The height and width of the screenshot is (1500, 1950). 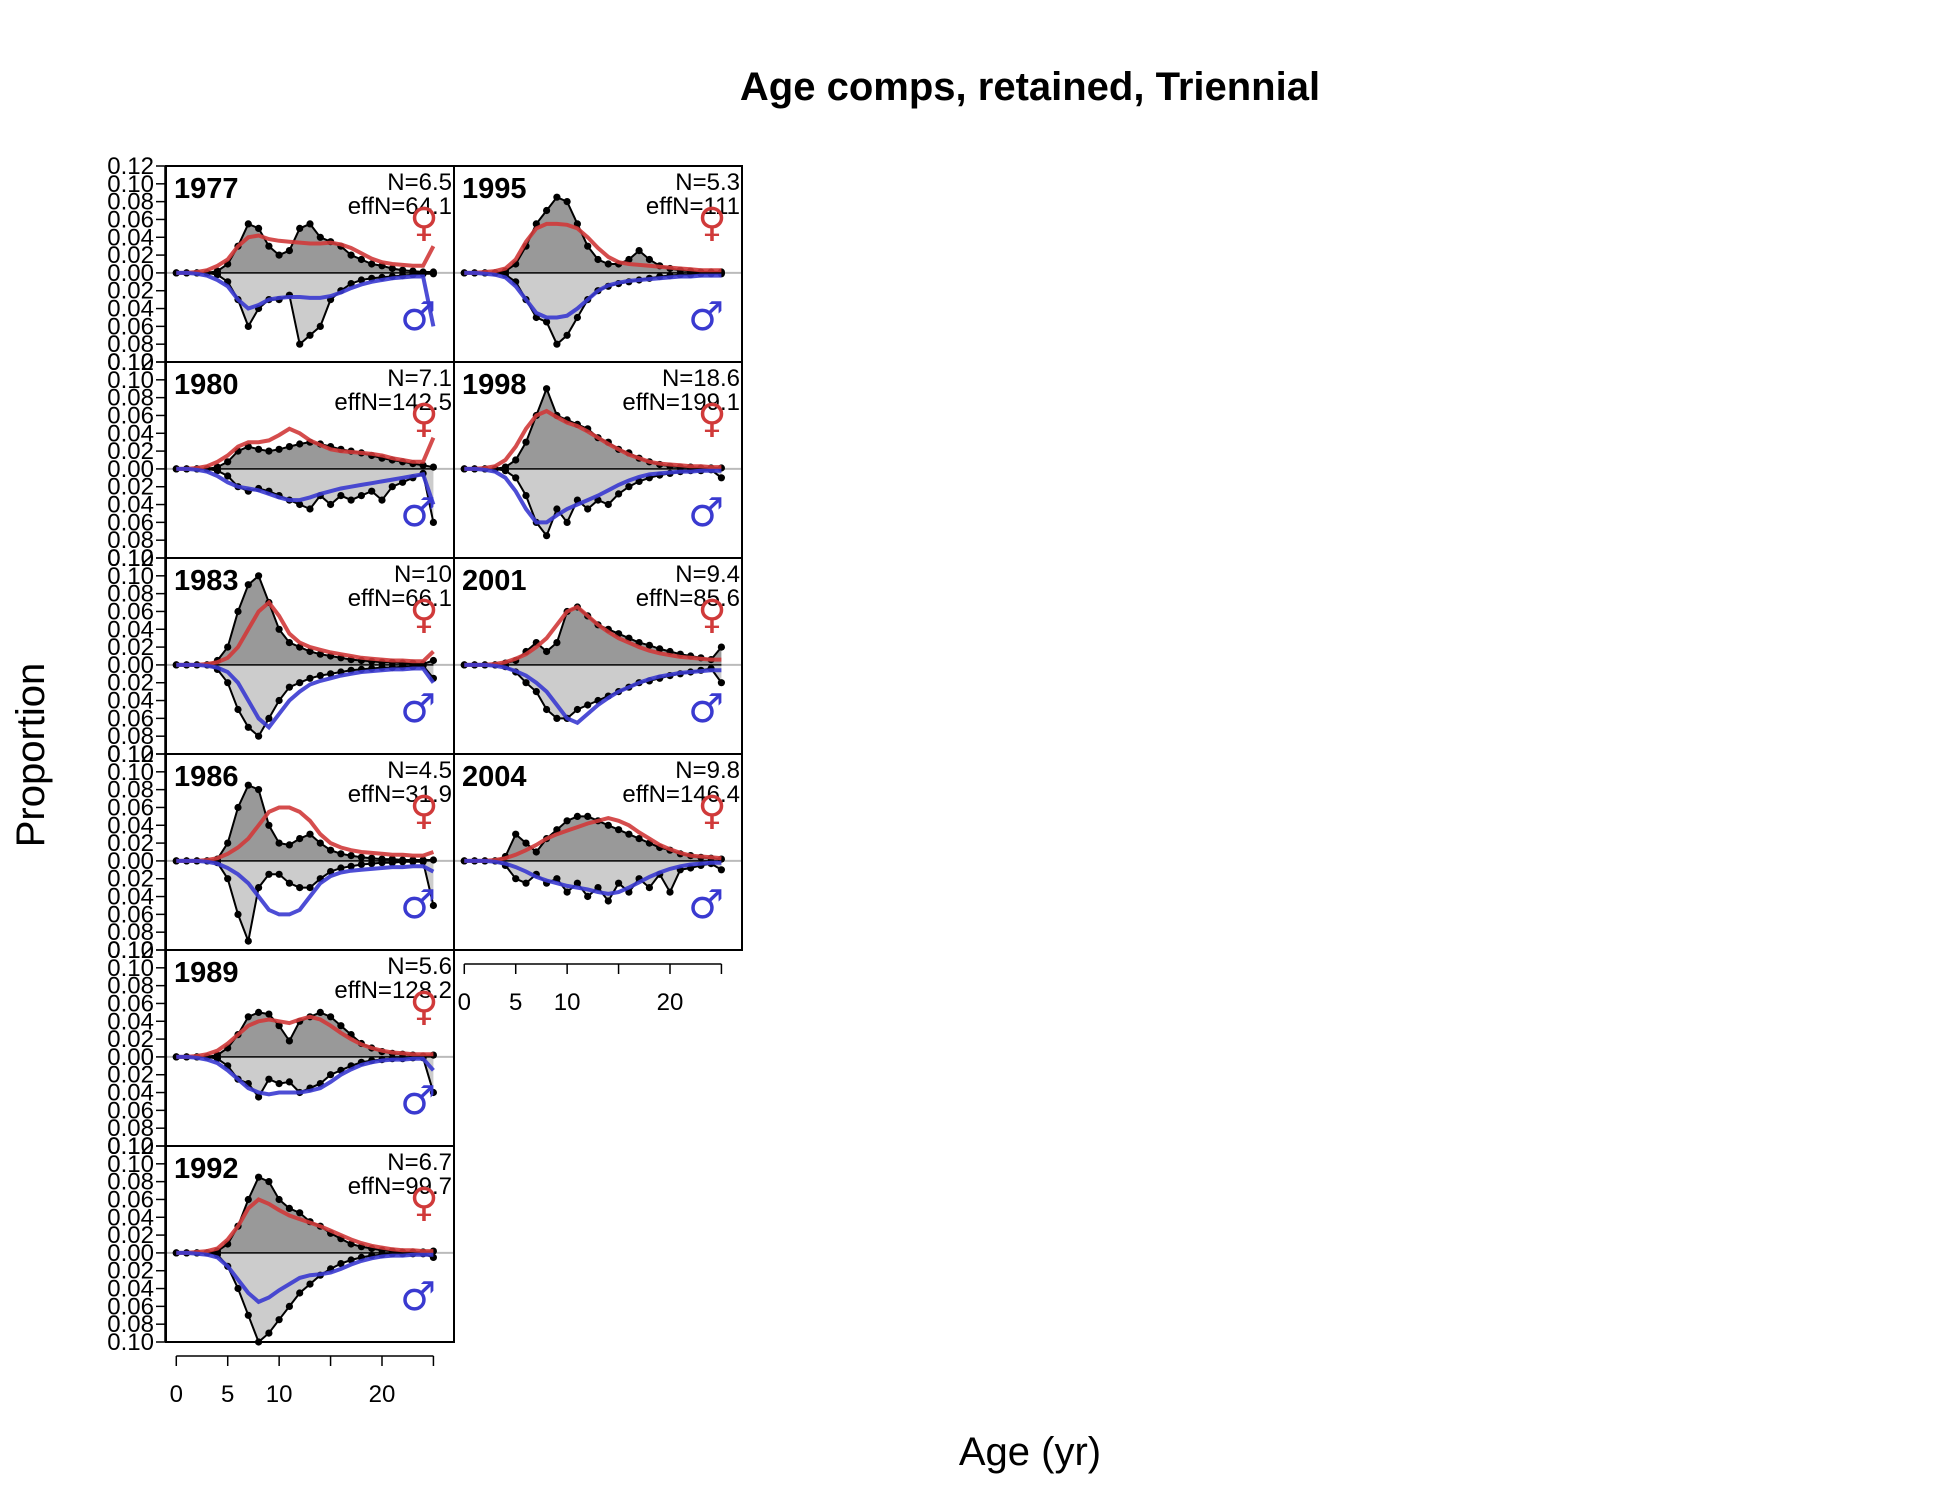 I want to click on panel-n-label: N=18.6, so click(x=701, y=378).